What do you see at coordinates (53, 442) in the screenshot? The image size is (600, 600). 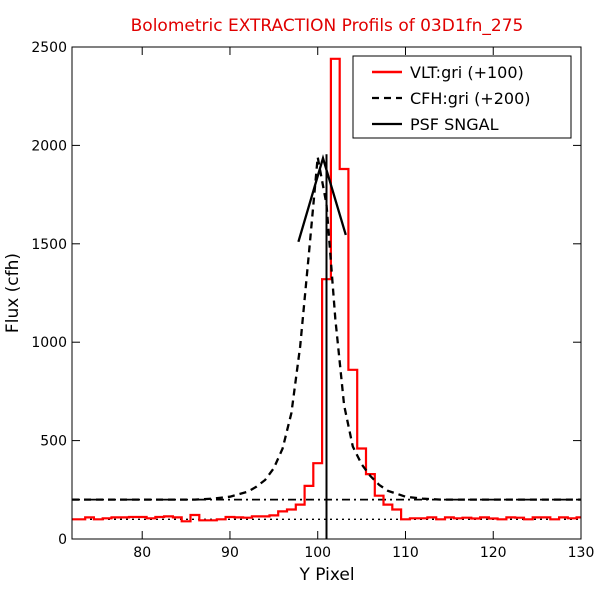 I see `y-tick-label-500: 500` at bounding box center [53, 442].